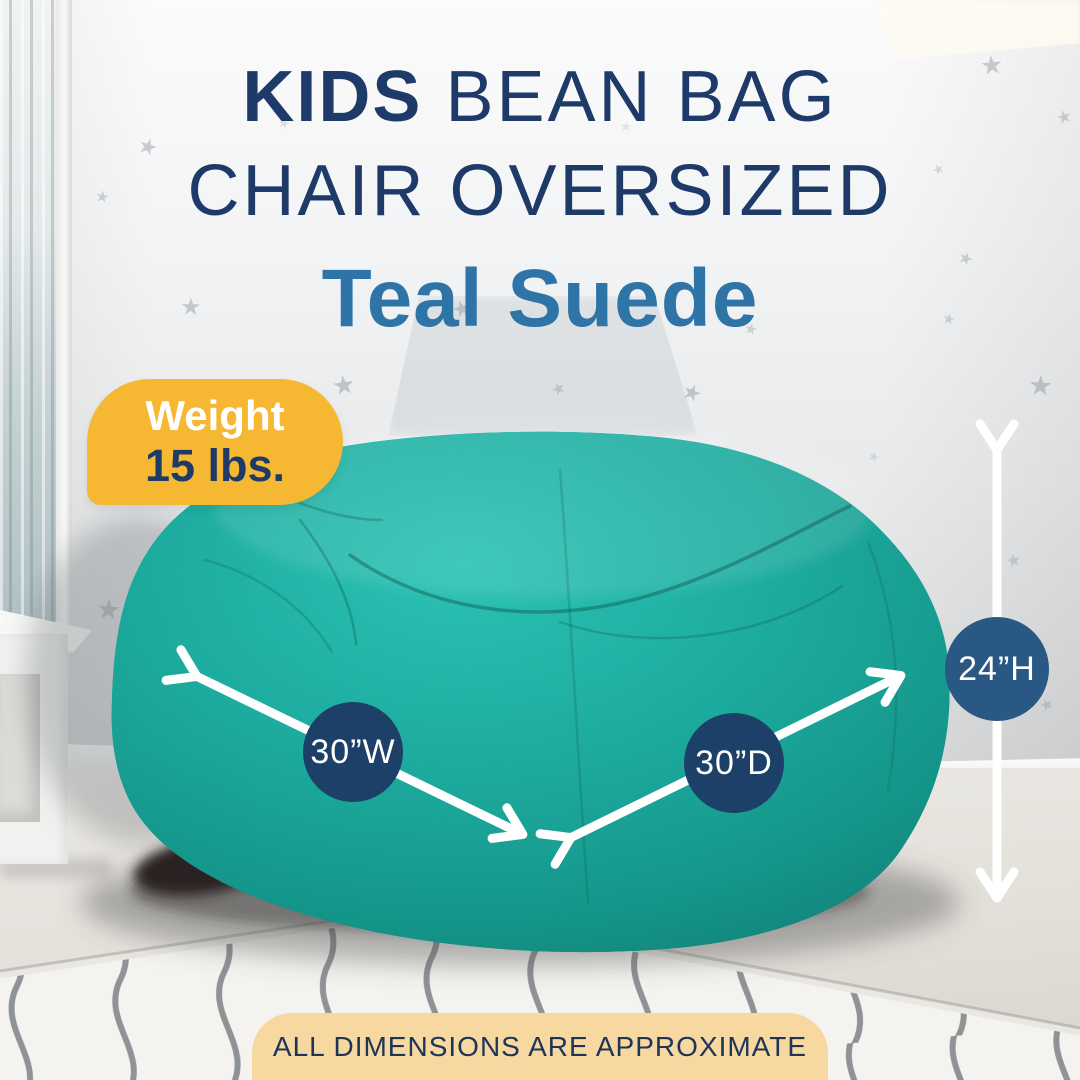  Describe the element at coordinates (215, 465) in the screenshot. I see `weight-value: 15 lbs.` at that location.